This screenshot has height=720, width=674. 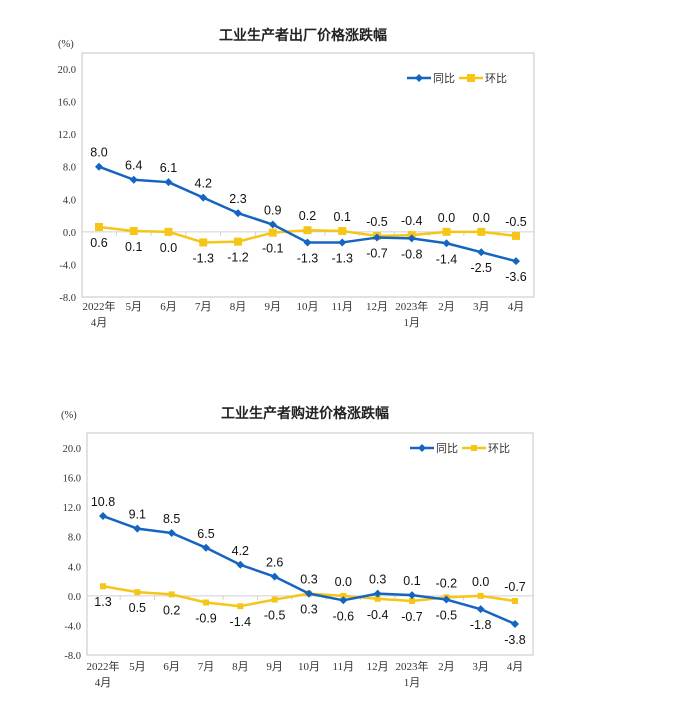 What do you see at coordinates (342, 258) in the screenshot?
I see `data-label: -1.3` at bounding box center [342, 258].